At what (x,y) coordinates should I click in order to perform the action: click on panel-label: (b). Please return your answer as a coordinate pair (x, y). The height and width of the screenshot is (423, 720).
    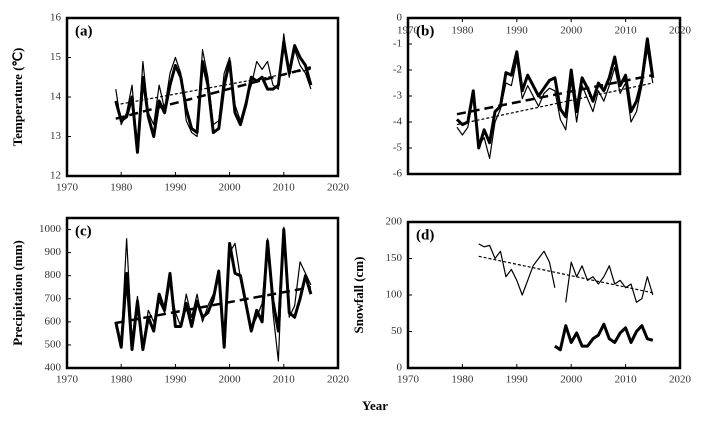
    Looking at the image, I should click on (425, 31).